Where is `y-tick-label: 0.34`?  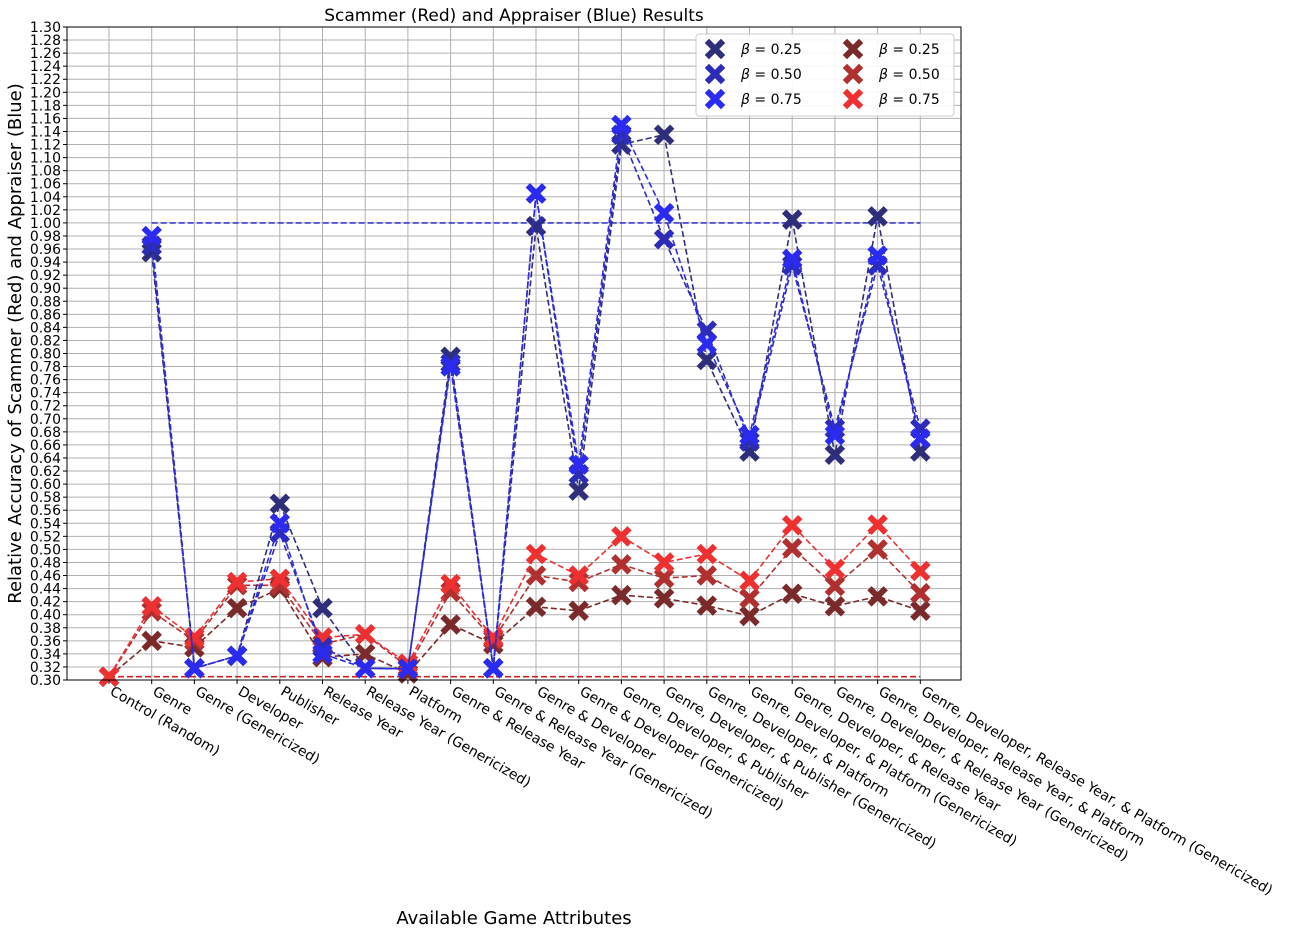
y-tick-label: 0.34 is located at coordinates (45, 655).